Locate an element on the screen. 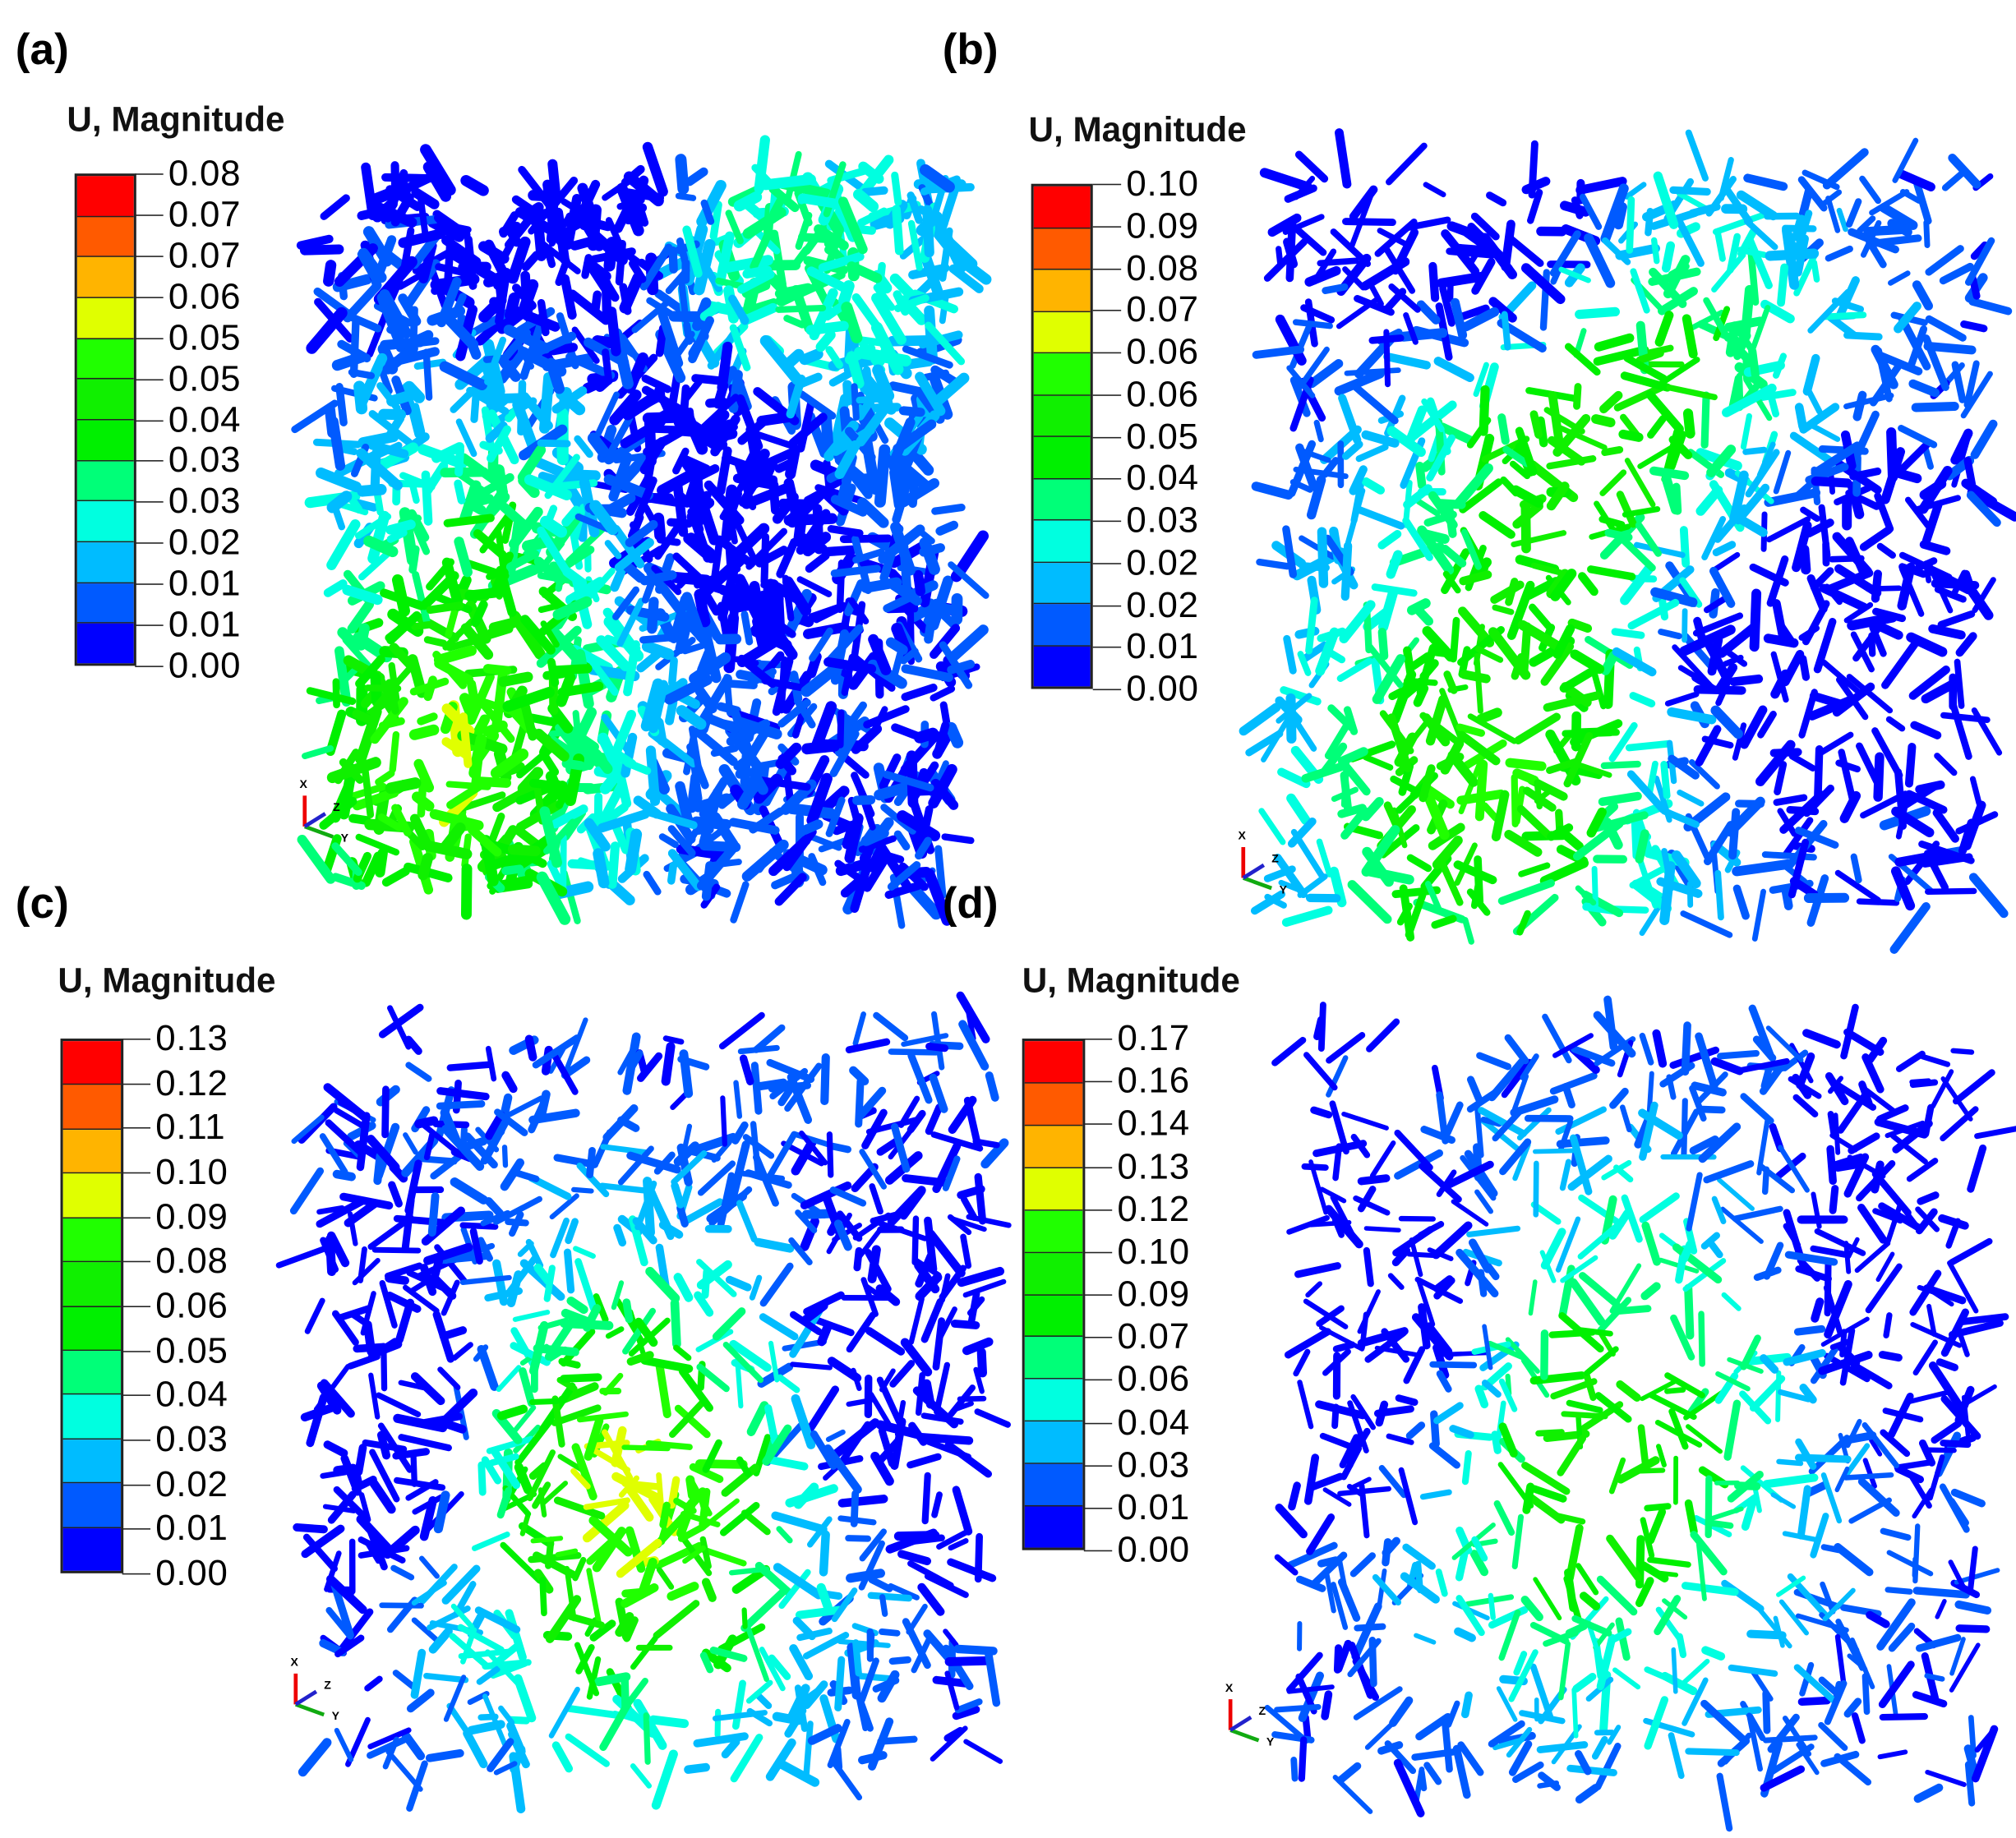 The height and width of the screenshot is (1838, 2016). legend-tick-label: 0.12 is located at coordinates (192, 1082).